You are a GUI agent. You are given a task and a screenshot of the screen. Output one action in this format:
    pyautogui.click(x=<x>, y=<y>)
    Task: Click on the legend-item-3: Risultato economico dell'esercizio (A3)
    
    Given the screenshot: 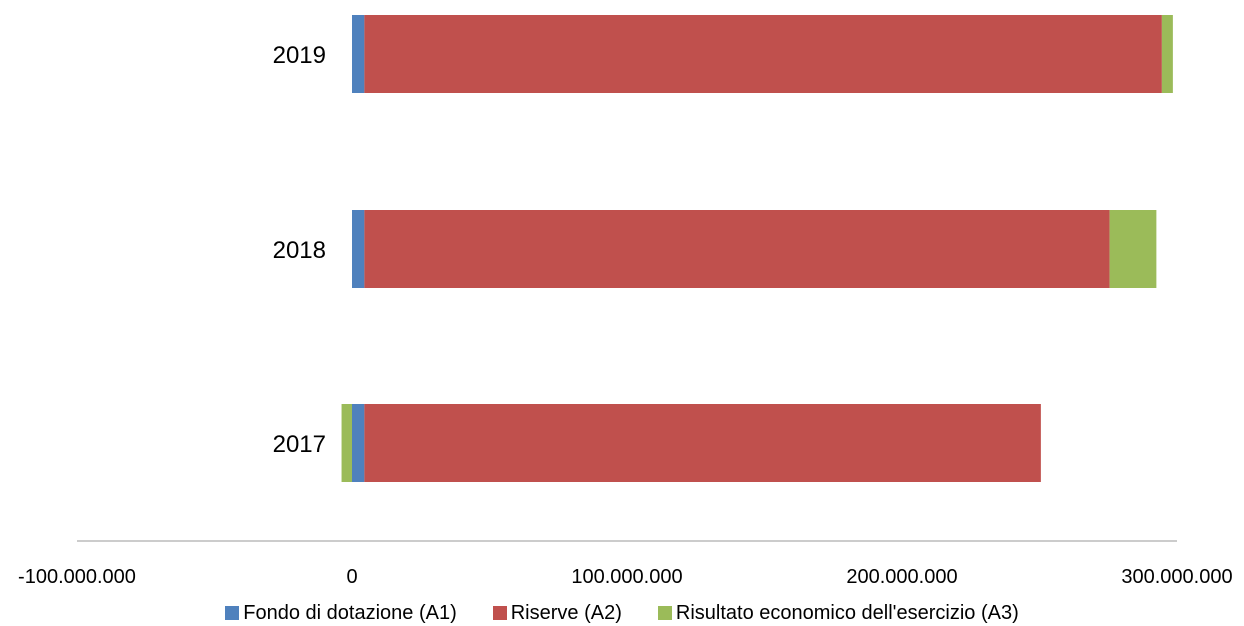 What is the action you would take?
    pyautogui.click(x=838, y=613)
    